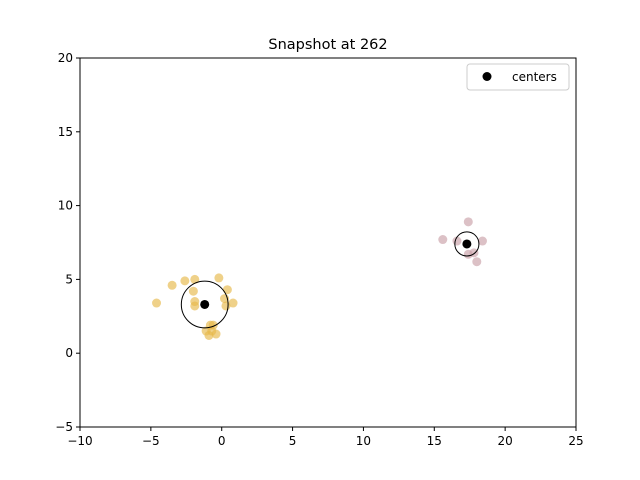  What do you see at coordinates (487, 76) in the screenshot?
I see `legend-marker-centers` at bounding box center [487, 76].